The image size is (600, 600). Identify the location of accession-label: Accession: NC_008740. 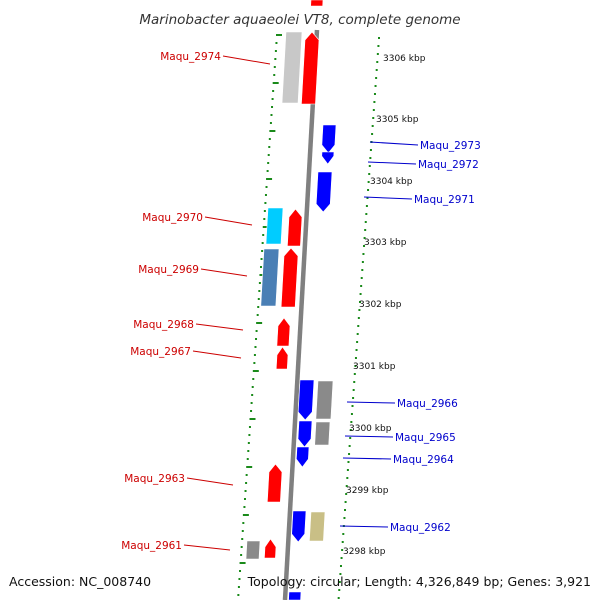
(80, 581).